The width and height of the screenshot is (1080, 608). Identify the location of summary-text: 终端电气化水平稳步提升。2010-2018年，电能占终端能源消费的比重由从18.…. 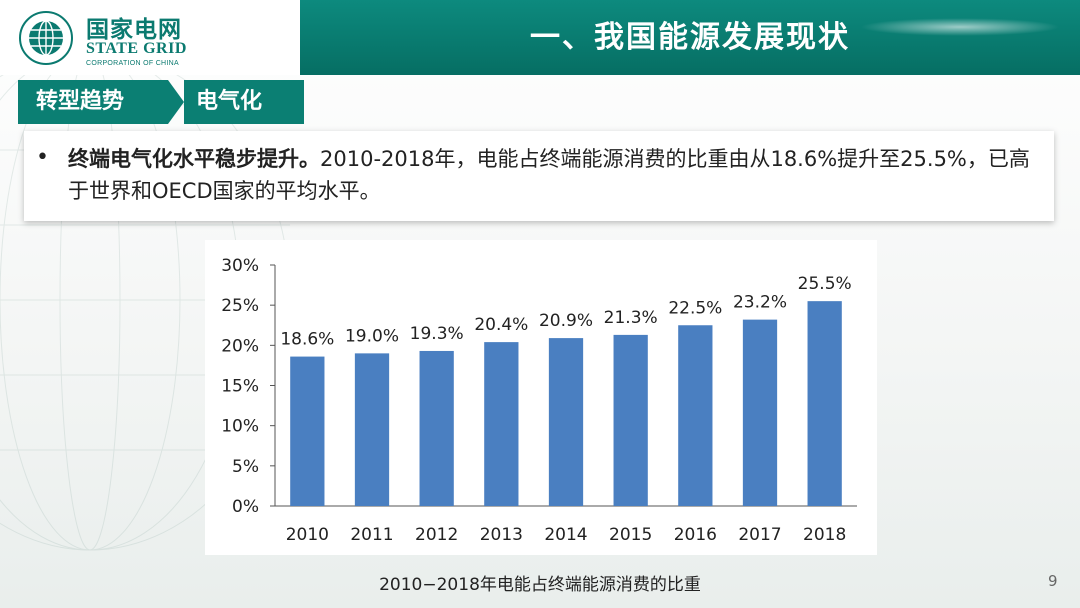
(555, 175).